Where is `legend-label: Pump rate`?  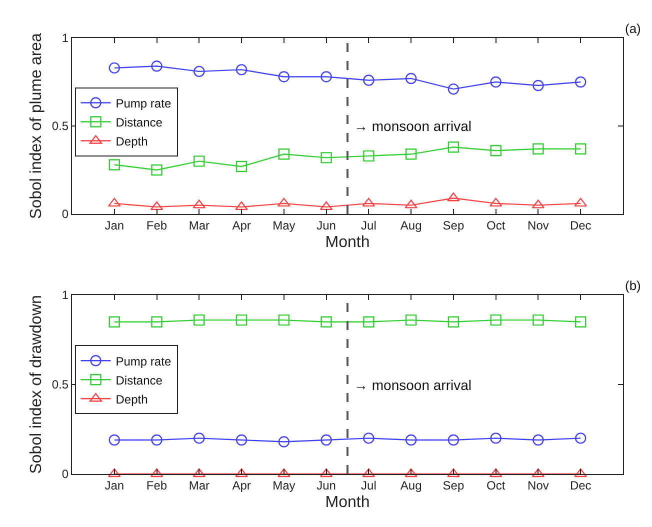 legend-label: Pump rate is located at coordinates (144, 103).